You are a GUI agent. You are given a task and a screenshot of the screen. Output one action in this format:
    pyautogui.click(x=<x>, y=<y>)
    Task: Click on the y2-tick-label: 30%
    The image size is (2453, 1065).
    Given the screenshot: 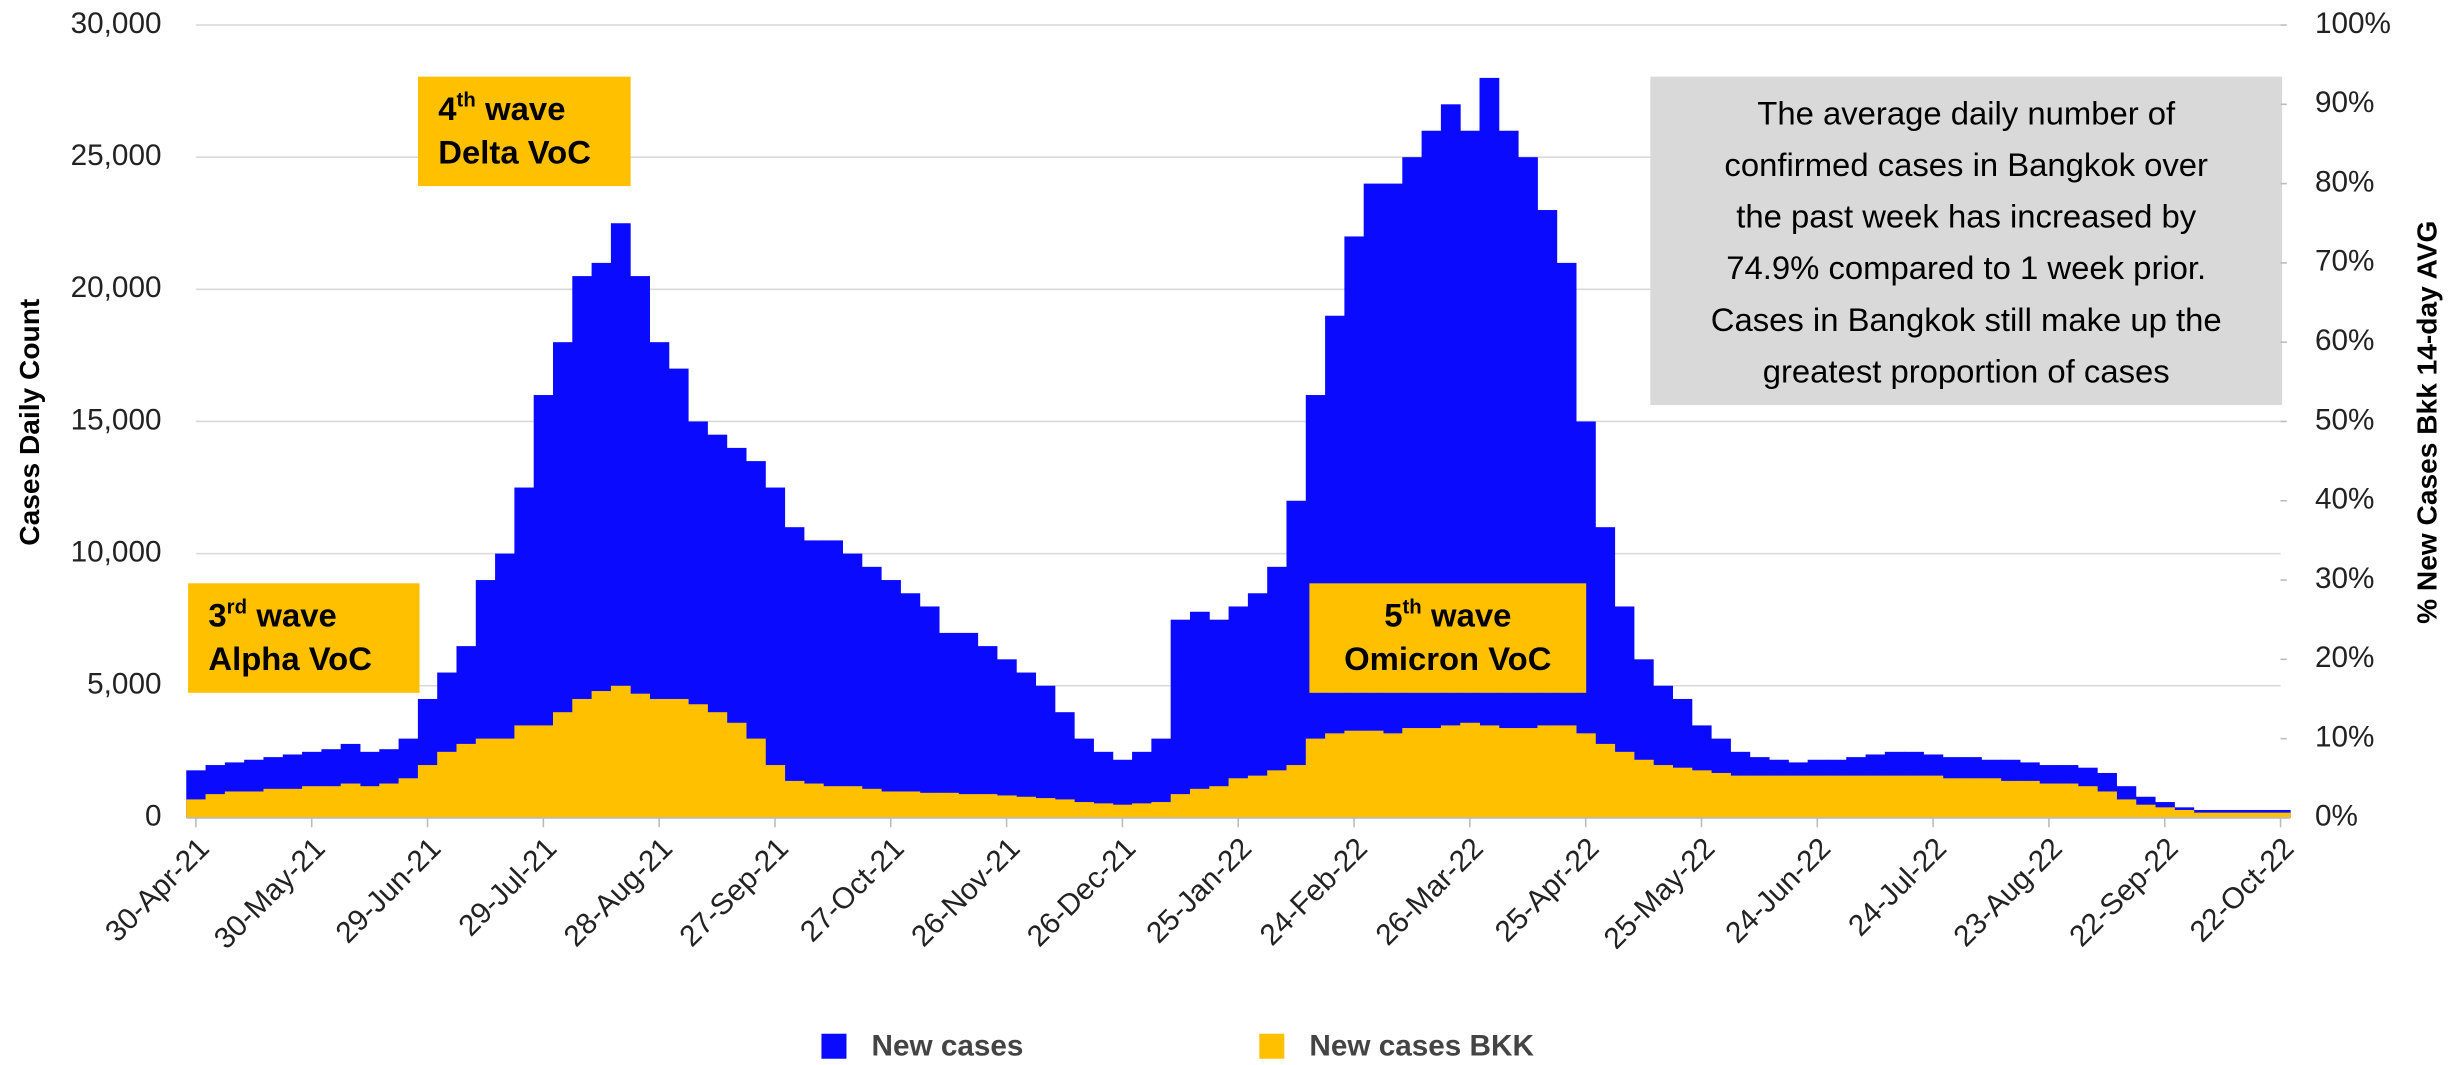 What is the action you would take?
    pyautogui.click(x=2344, y=578)
    